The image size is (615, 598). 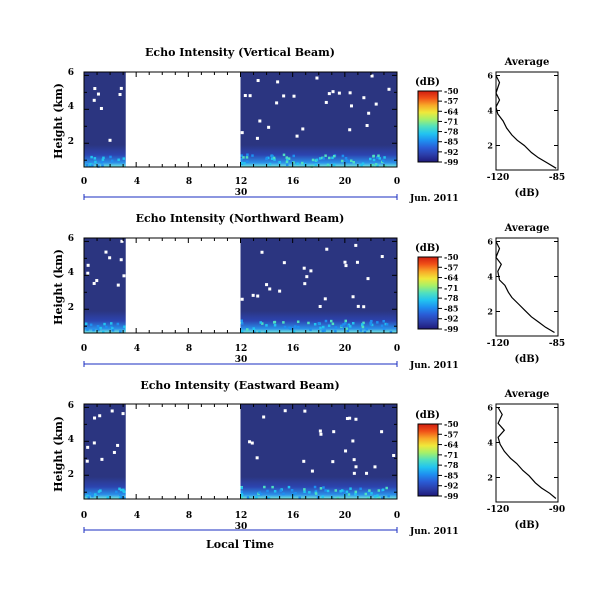 What do you see at coordinates (240, 52) in the screenshot?
I see `panel-title: Echo Intensity (Vertical Beam)` at bounding box center [240, 52].